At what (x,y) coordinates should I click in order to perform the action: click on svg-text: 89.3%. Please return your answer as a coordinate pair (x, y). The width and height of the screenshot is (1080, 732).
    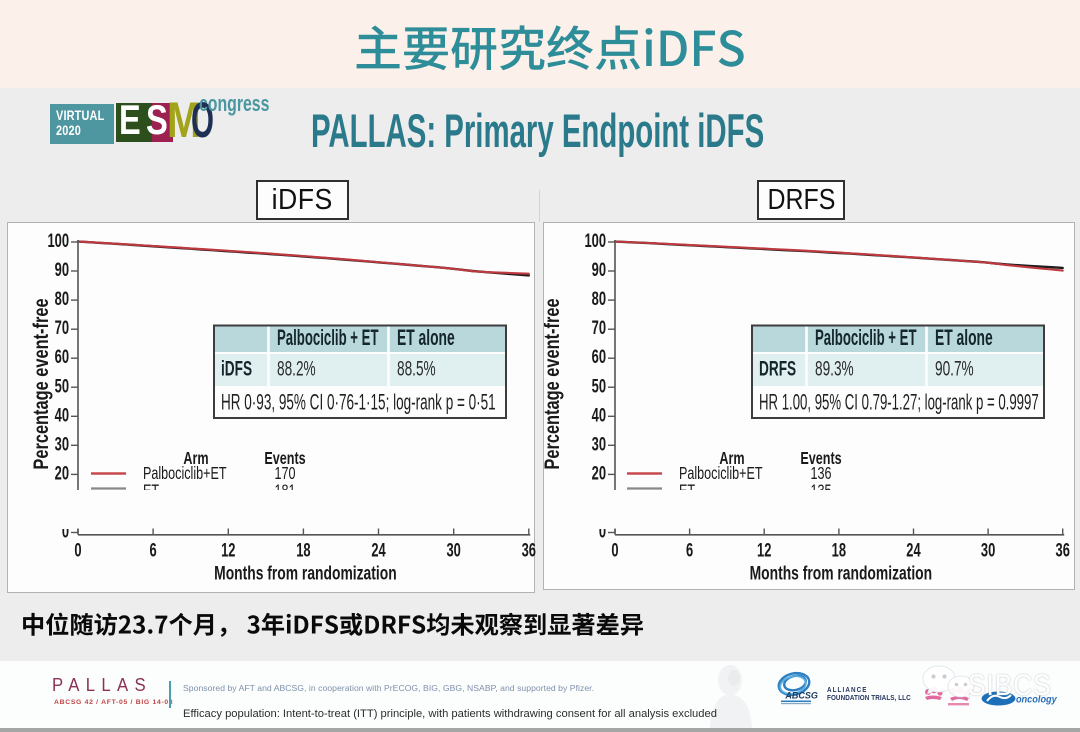
    Looking at the image, I should click on (834, 369).